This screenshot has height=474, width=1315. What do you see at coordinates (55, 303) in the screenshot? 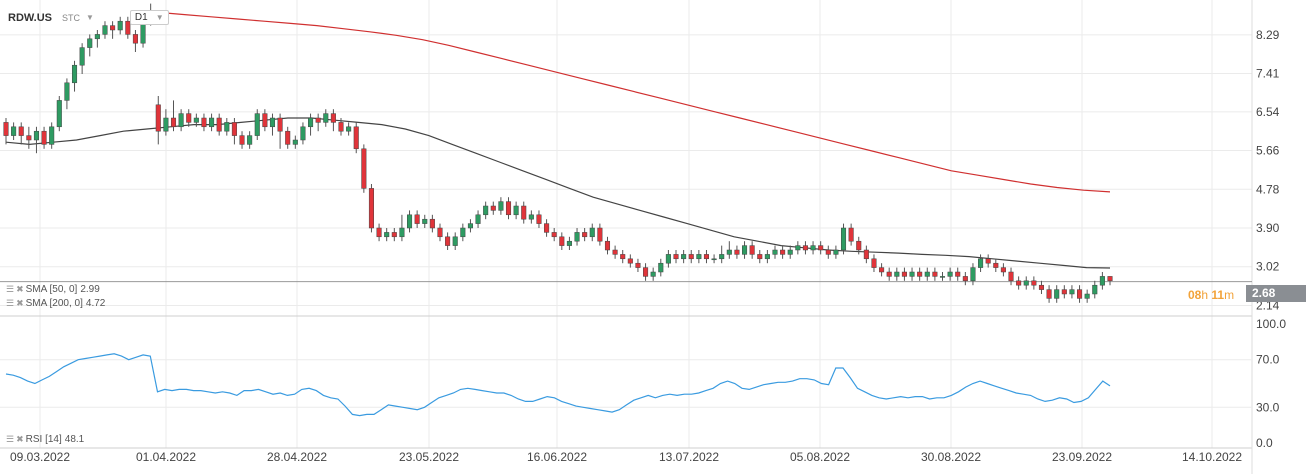
I see `legend-sma200: ☰ ✖ SMA [200, 0] 4.72` at bounding box center [55, 303].